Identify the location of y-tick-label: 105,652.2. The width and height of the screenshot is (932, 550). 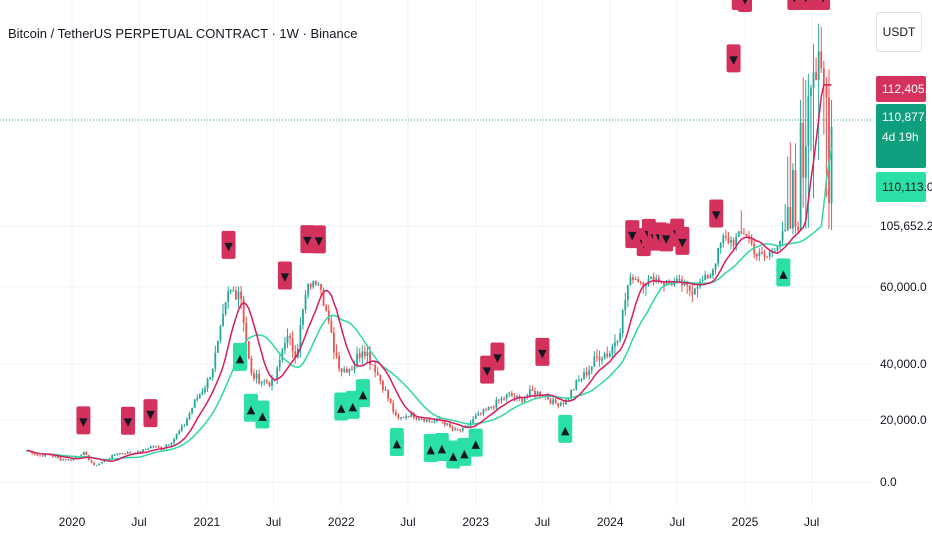
(906, 226).